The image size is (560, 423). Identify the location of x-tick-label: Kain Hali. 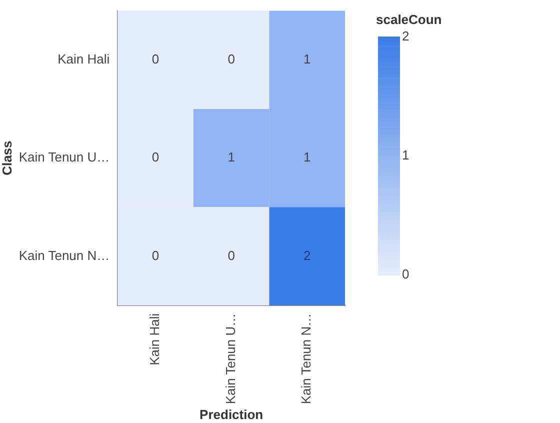
(154, 339).